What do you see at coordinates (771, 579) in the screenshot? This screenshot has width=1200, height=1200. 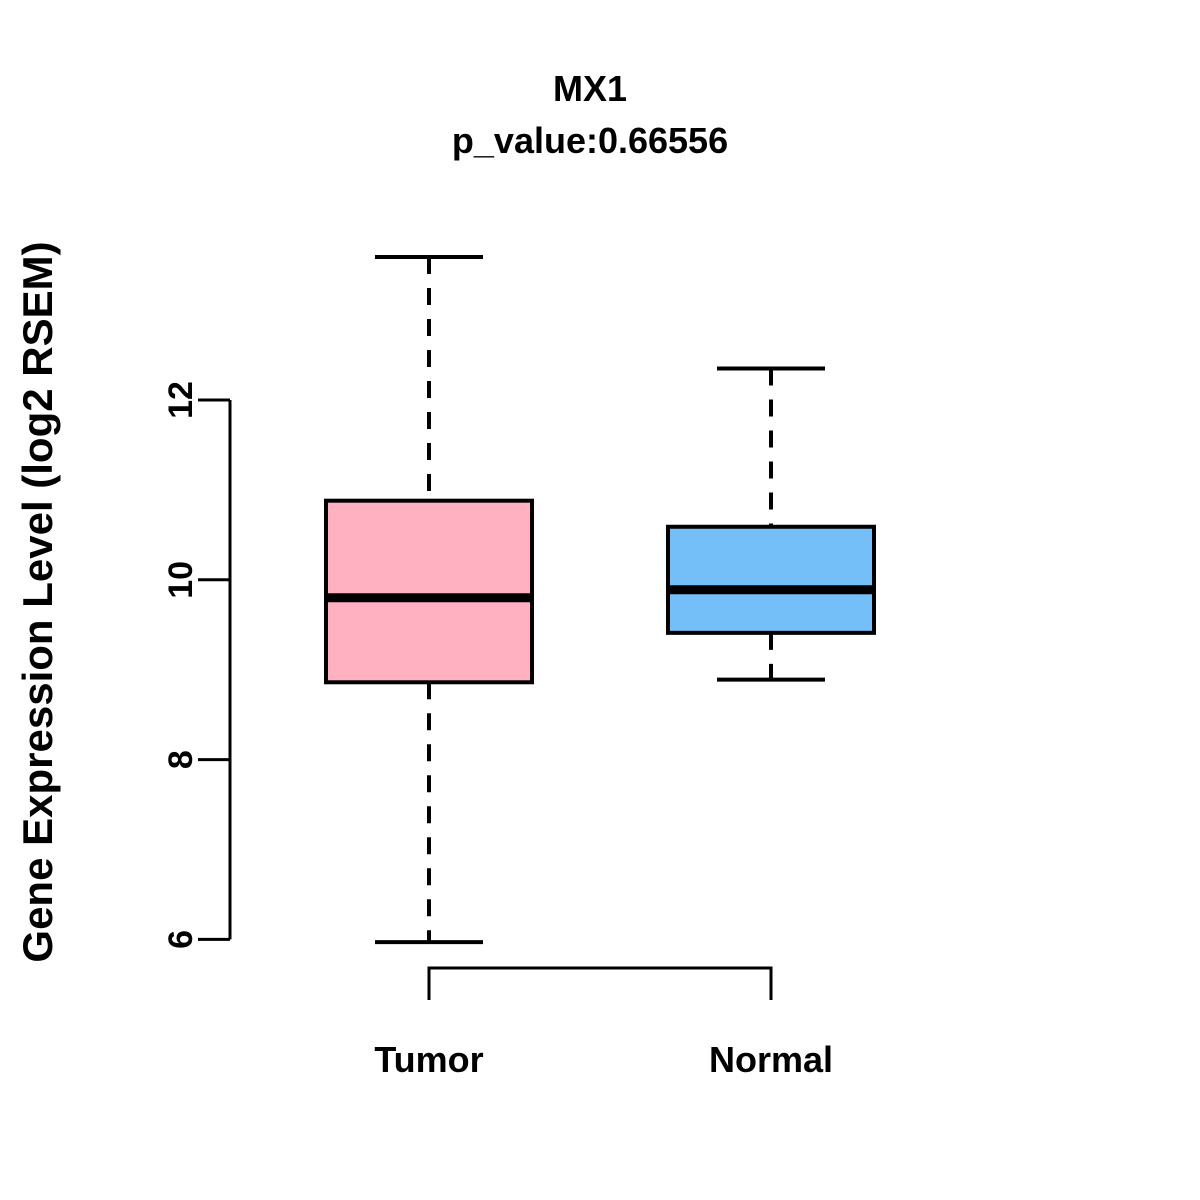 I see `normal-box` at bounding box center [771, 579].